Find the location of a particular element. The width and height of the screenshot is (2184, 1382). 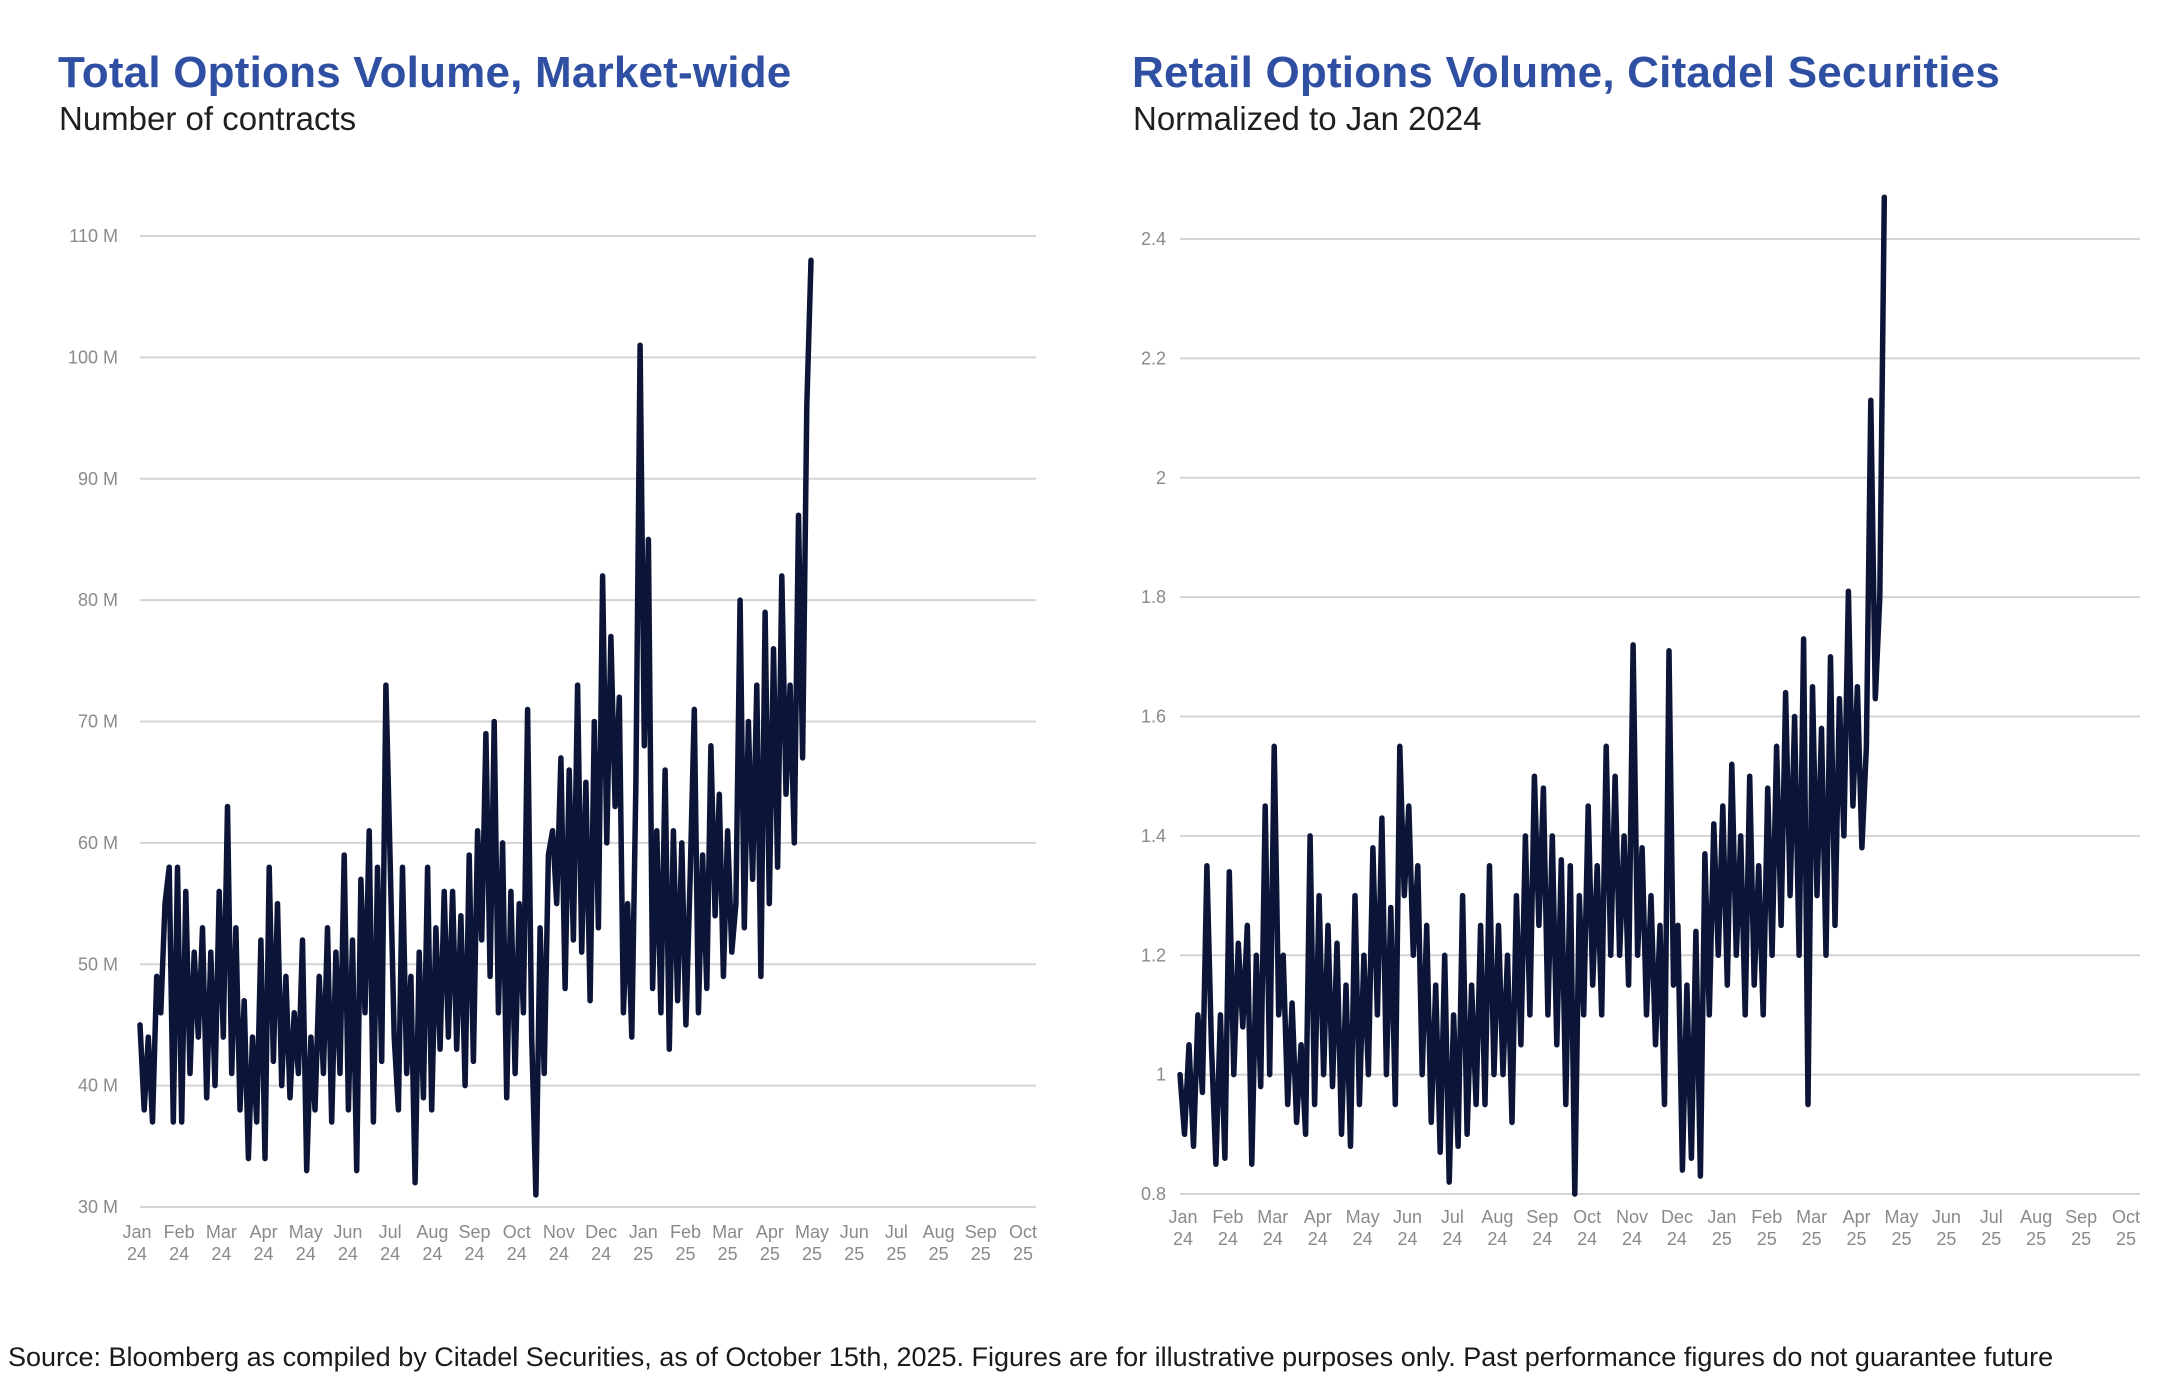

right-x-tick-month: May is located at coordinates (1901, 1217).